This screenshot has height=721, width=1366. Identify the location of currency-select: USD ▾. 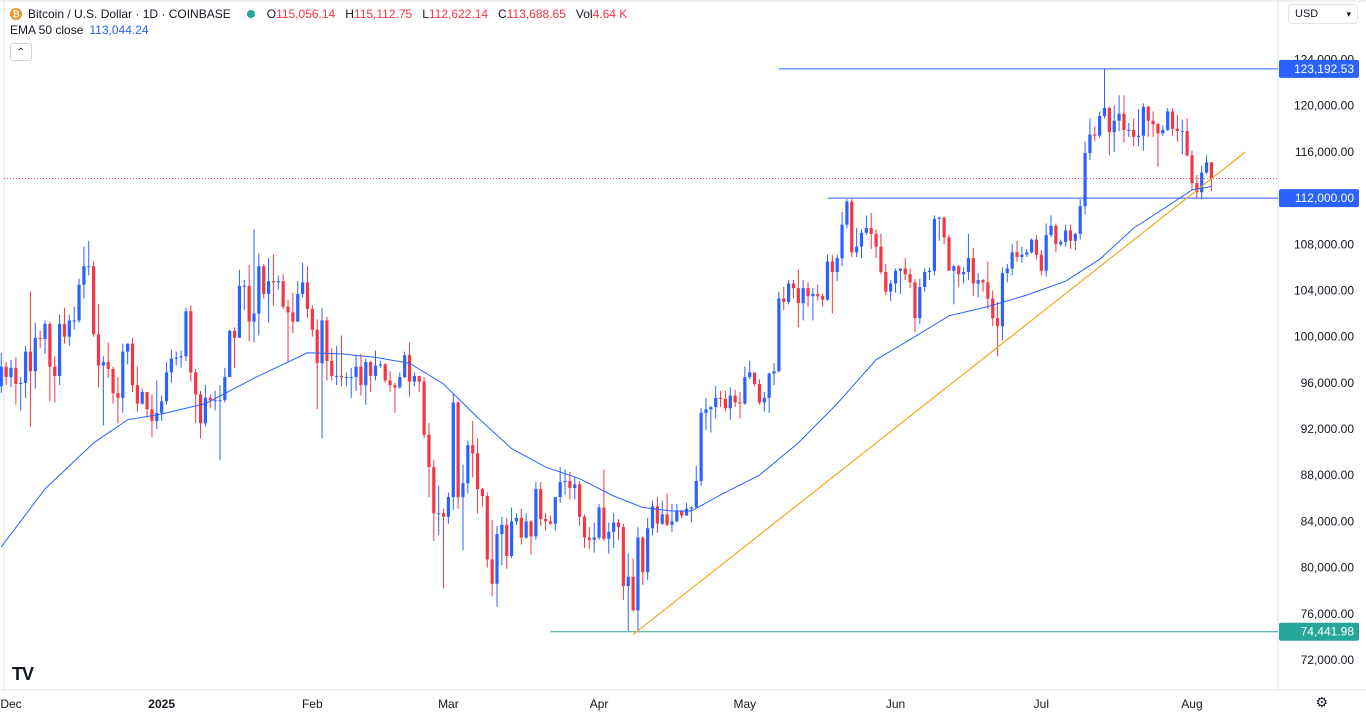
(1323, 14).